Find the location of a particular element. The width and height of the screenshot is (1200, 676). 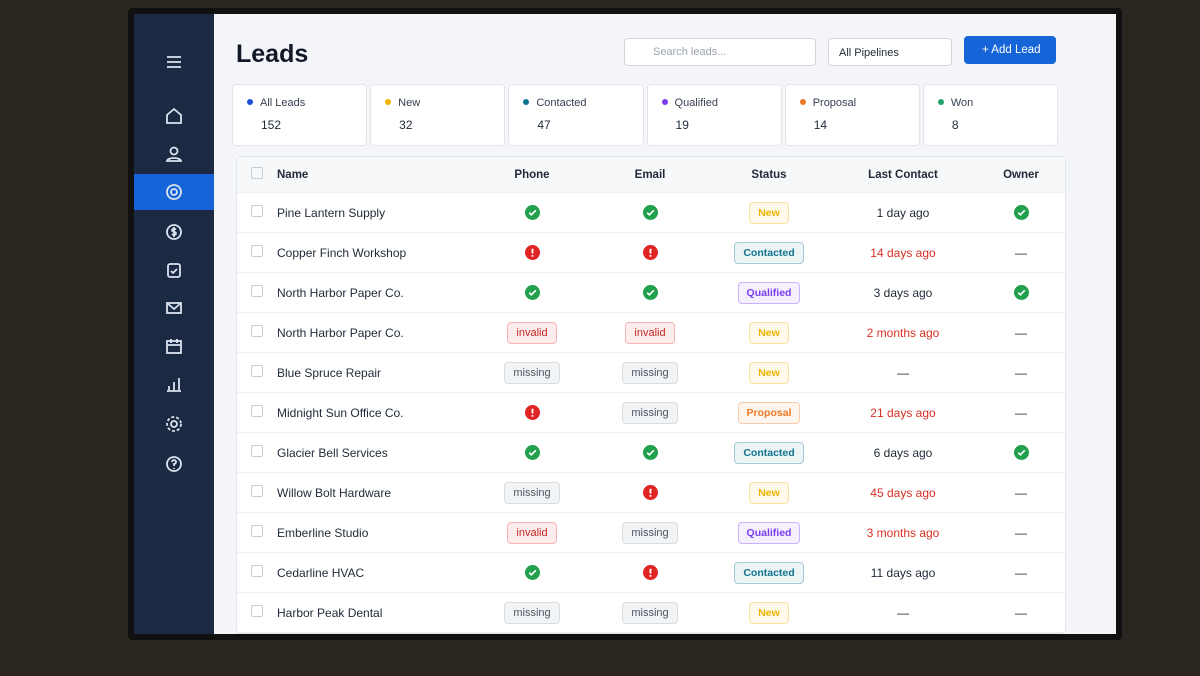

phone-cell: invalid is located at coordinates (532, 532).